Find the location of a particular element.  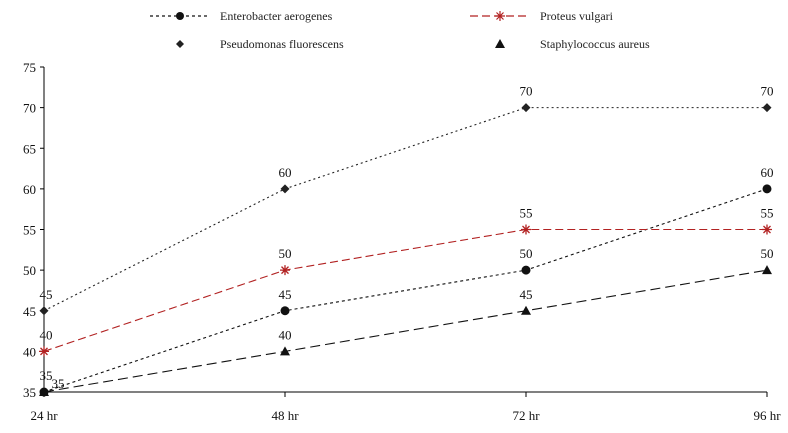

y-tick-label: 60 is located at coordinates (29, 189).